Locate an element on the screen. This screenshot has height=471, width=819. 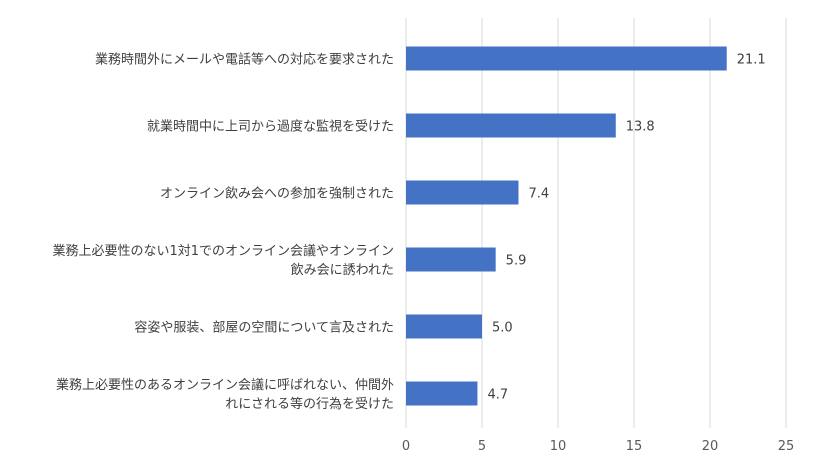
data-label: 13.8 is located at coordinates (640, 127).